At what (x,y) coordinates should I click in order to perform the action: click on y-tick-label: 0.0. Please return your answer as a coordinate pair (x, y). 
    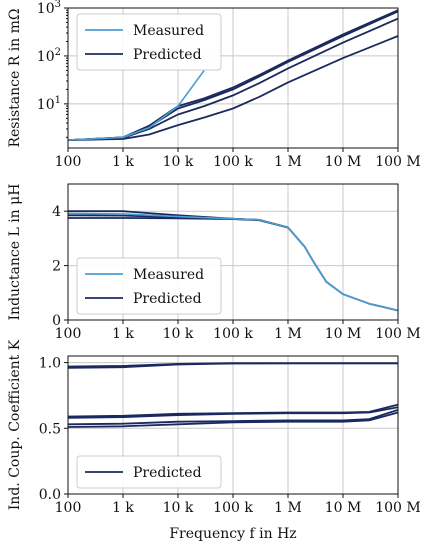
    Looking at the image, I should click on (50, 495).